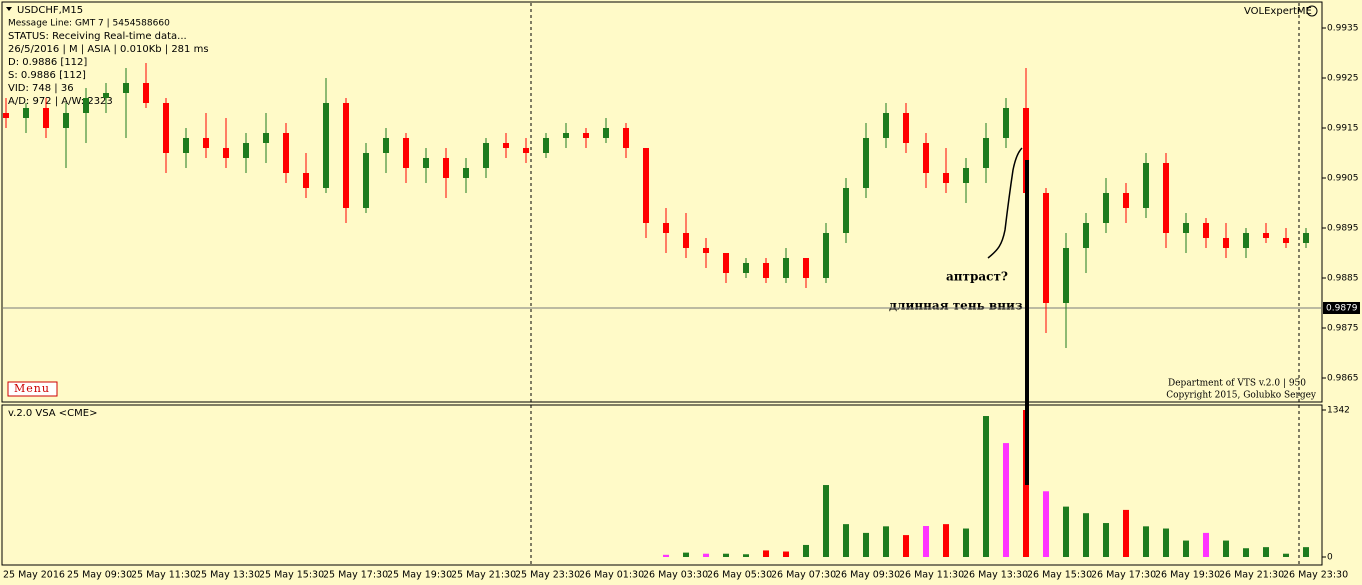 The width and height of the screenshot is (1362, 585). Describe the element at coordinates (1312, 11) in the screenshot. I see `expert-icon` at that location.